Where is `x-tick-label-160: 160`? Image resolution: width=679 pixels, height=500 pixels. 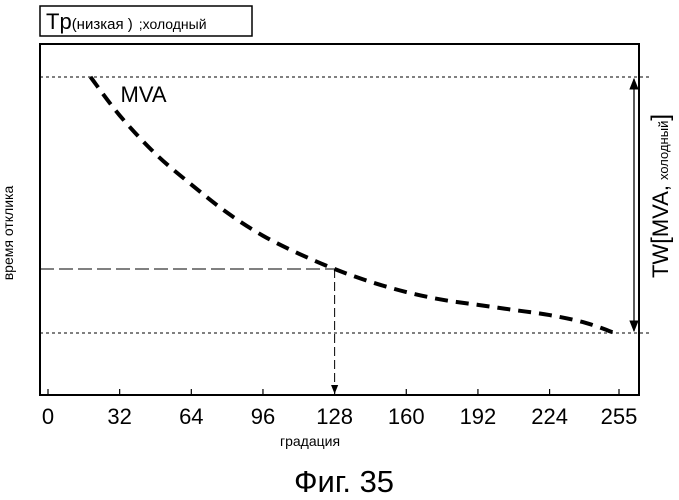
x-tick-label-160: 160 is located at coordinates (406, 416).